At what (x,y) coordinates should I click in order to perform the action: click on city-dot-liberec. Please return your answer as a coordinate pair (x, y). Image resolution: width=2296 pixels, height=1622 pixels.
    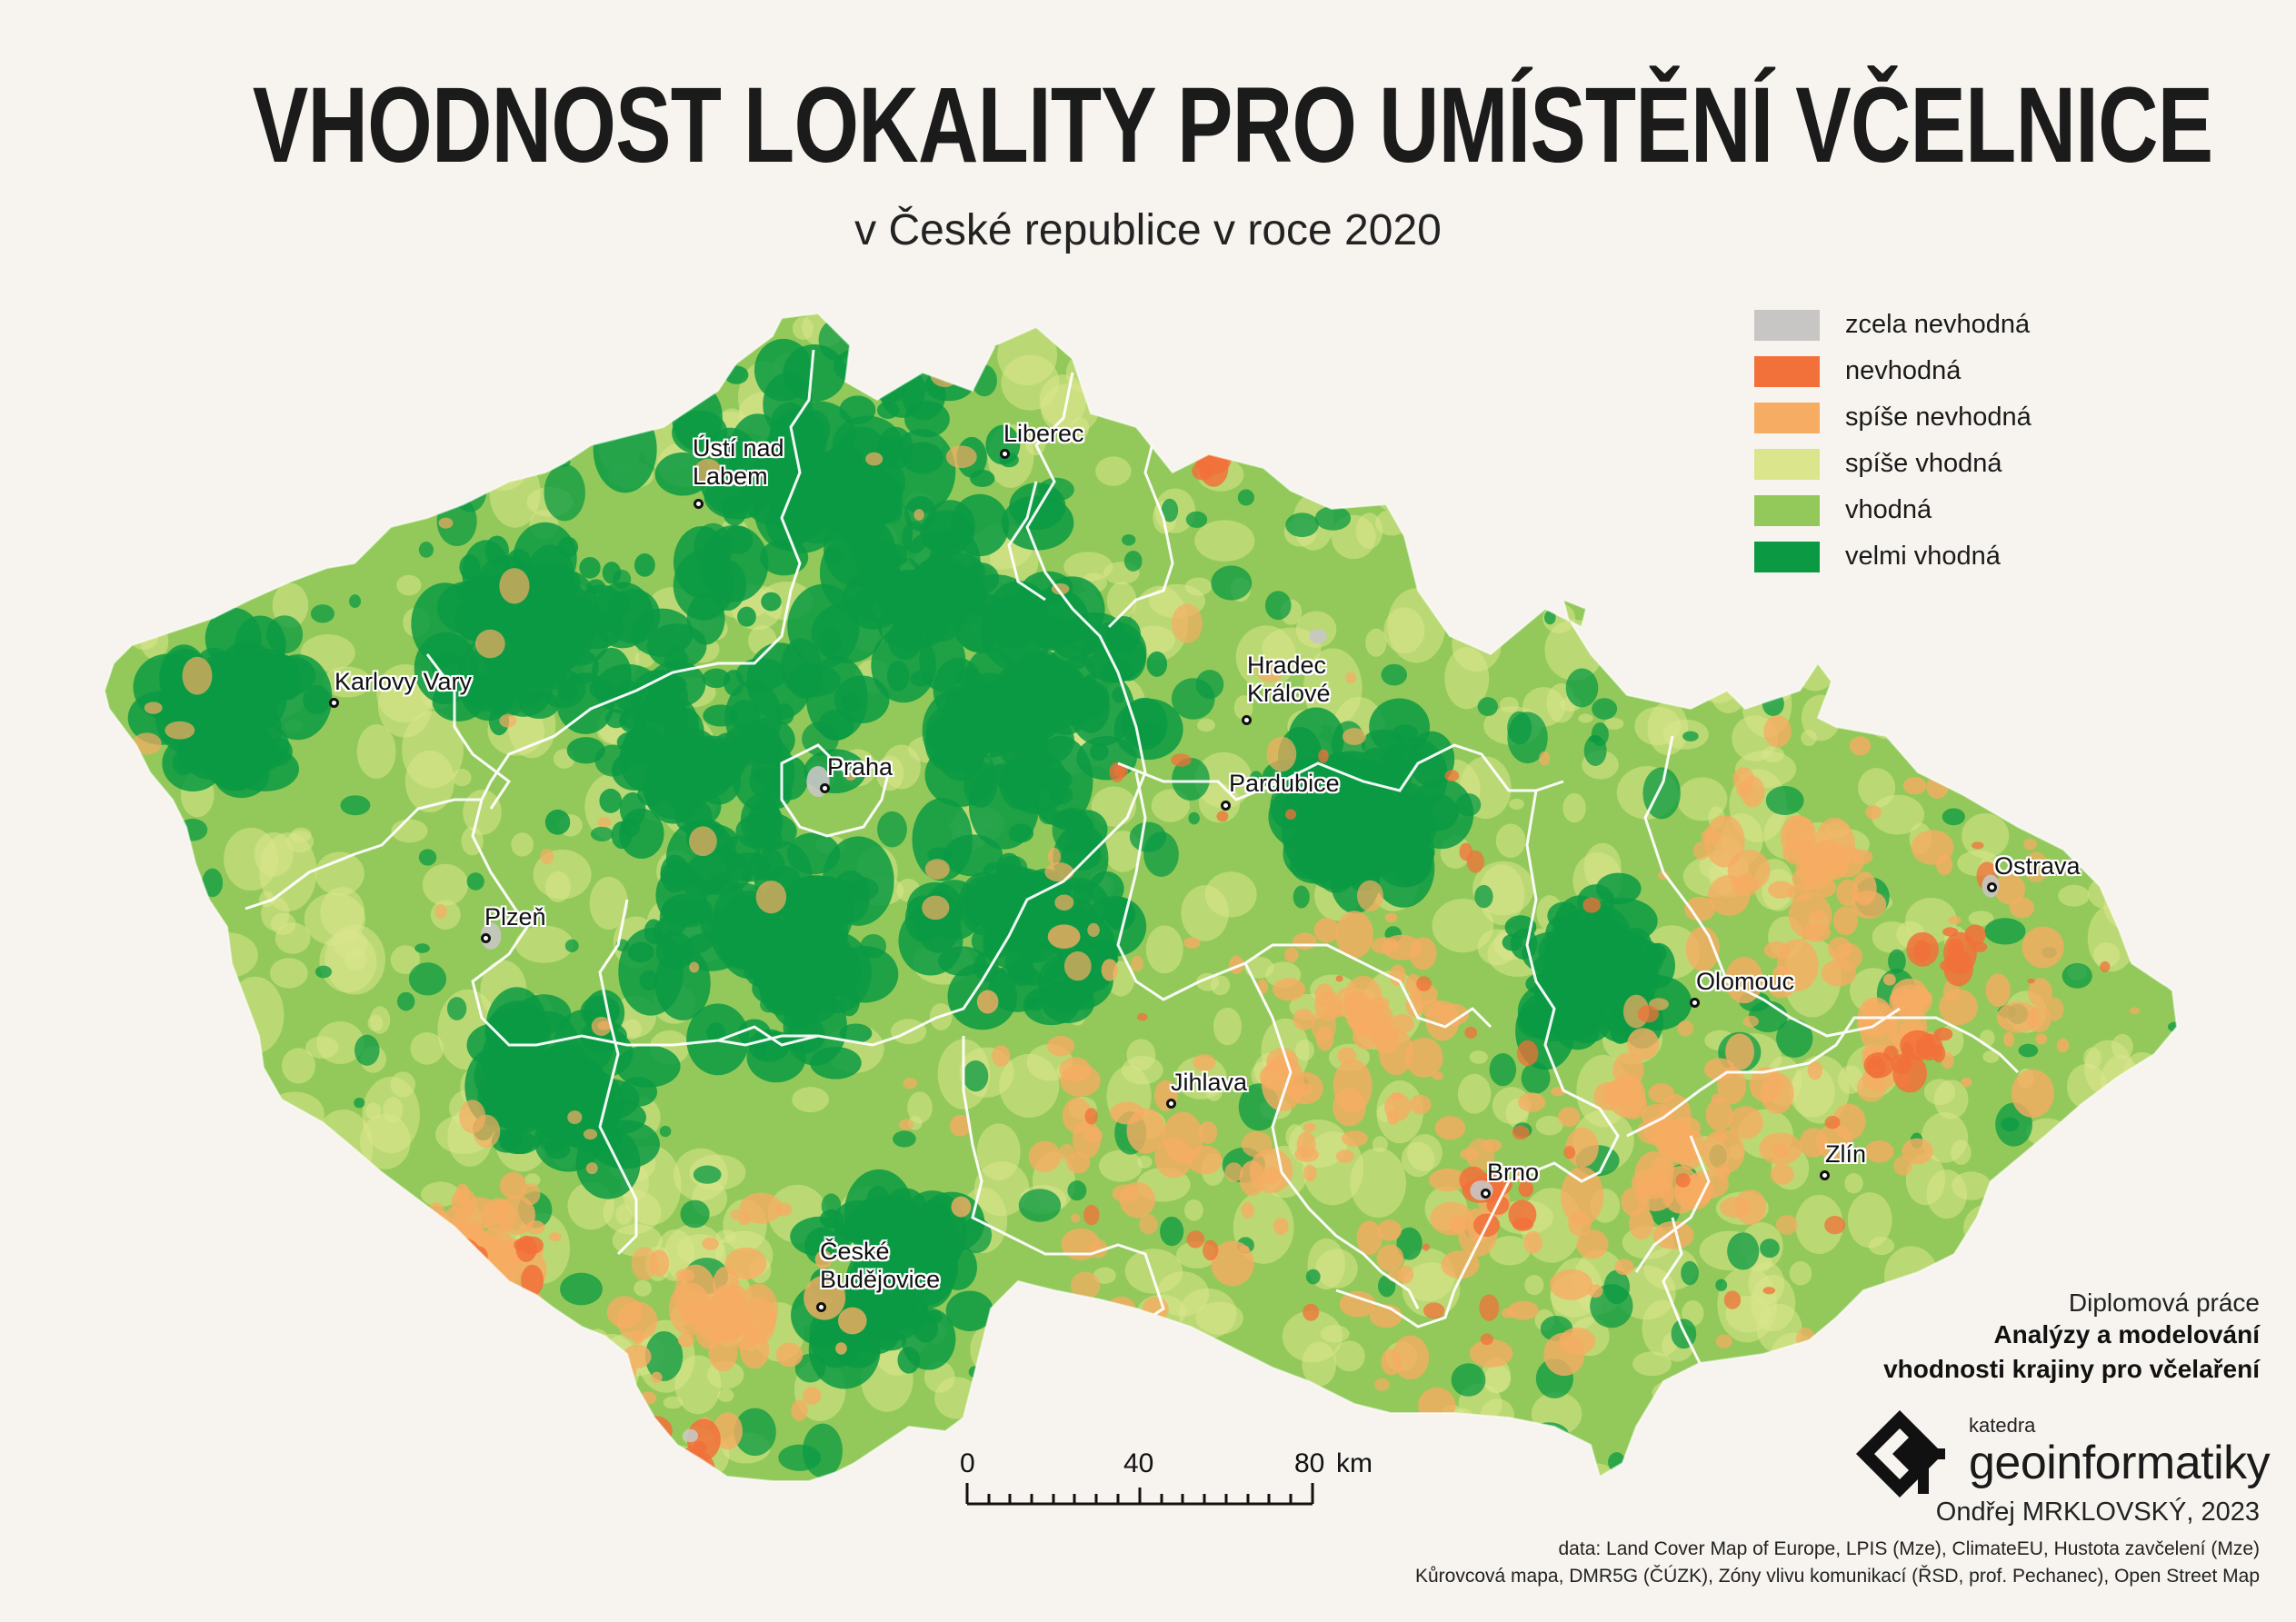
    Looking at the image, I should click on (1005, 454).